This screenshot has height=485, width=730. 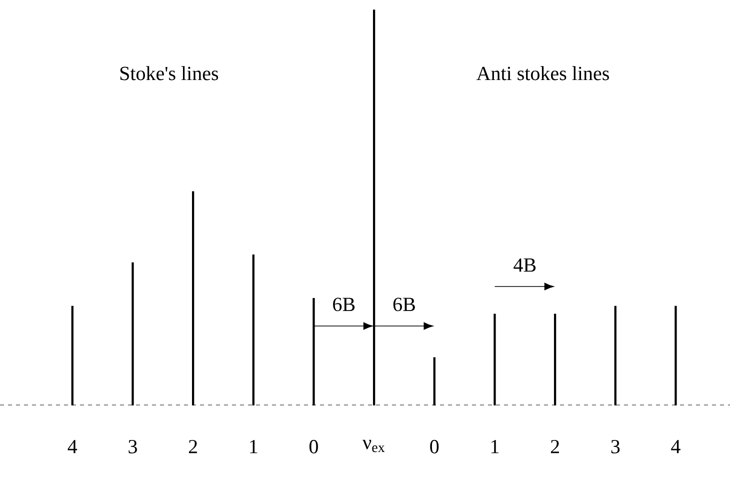 I want to click on annotation: 4B, so click(x=525, y=265).